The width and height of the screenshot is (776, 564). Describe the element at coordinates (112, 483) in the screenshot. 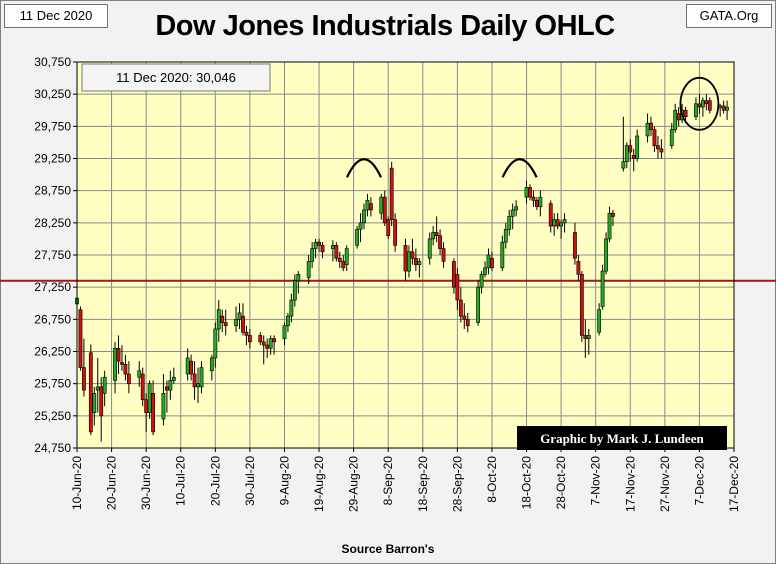

I see `x-tick-label: 20-Jun-20` at that location.